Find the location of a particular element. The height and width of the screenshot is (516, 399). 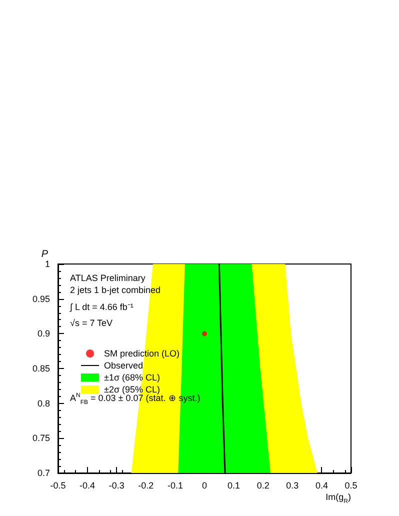

y-tick-label: 0.85 is located at coordinates (41, 369).